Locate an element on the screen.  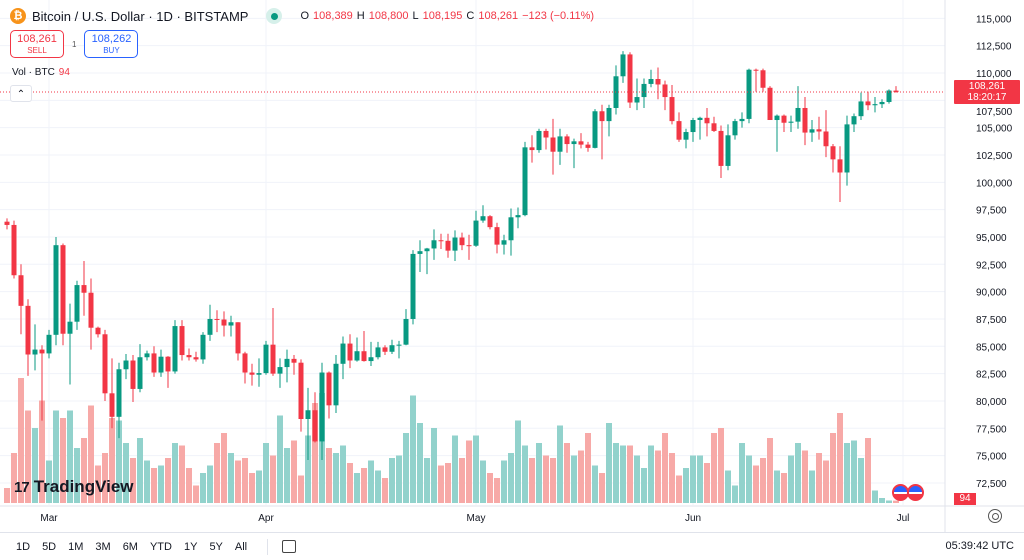
low-value: 108,195 is located at coordinates (442, 16).